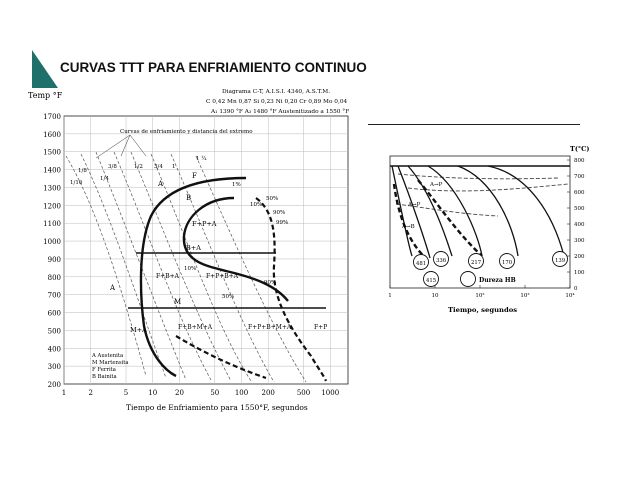  I want to click on right-x-tick-label: 10², so click(479, 295).